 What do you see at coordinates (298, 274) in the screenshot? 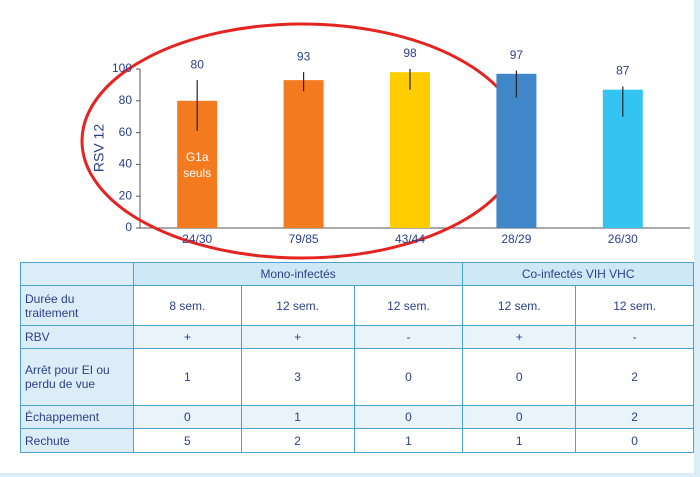
I see `table-cell: Mono-infectés` at bounding box center [298, 274].